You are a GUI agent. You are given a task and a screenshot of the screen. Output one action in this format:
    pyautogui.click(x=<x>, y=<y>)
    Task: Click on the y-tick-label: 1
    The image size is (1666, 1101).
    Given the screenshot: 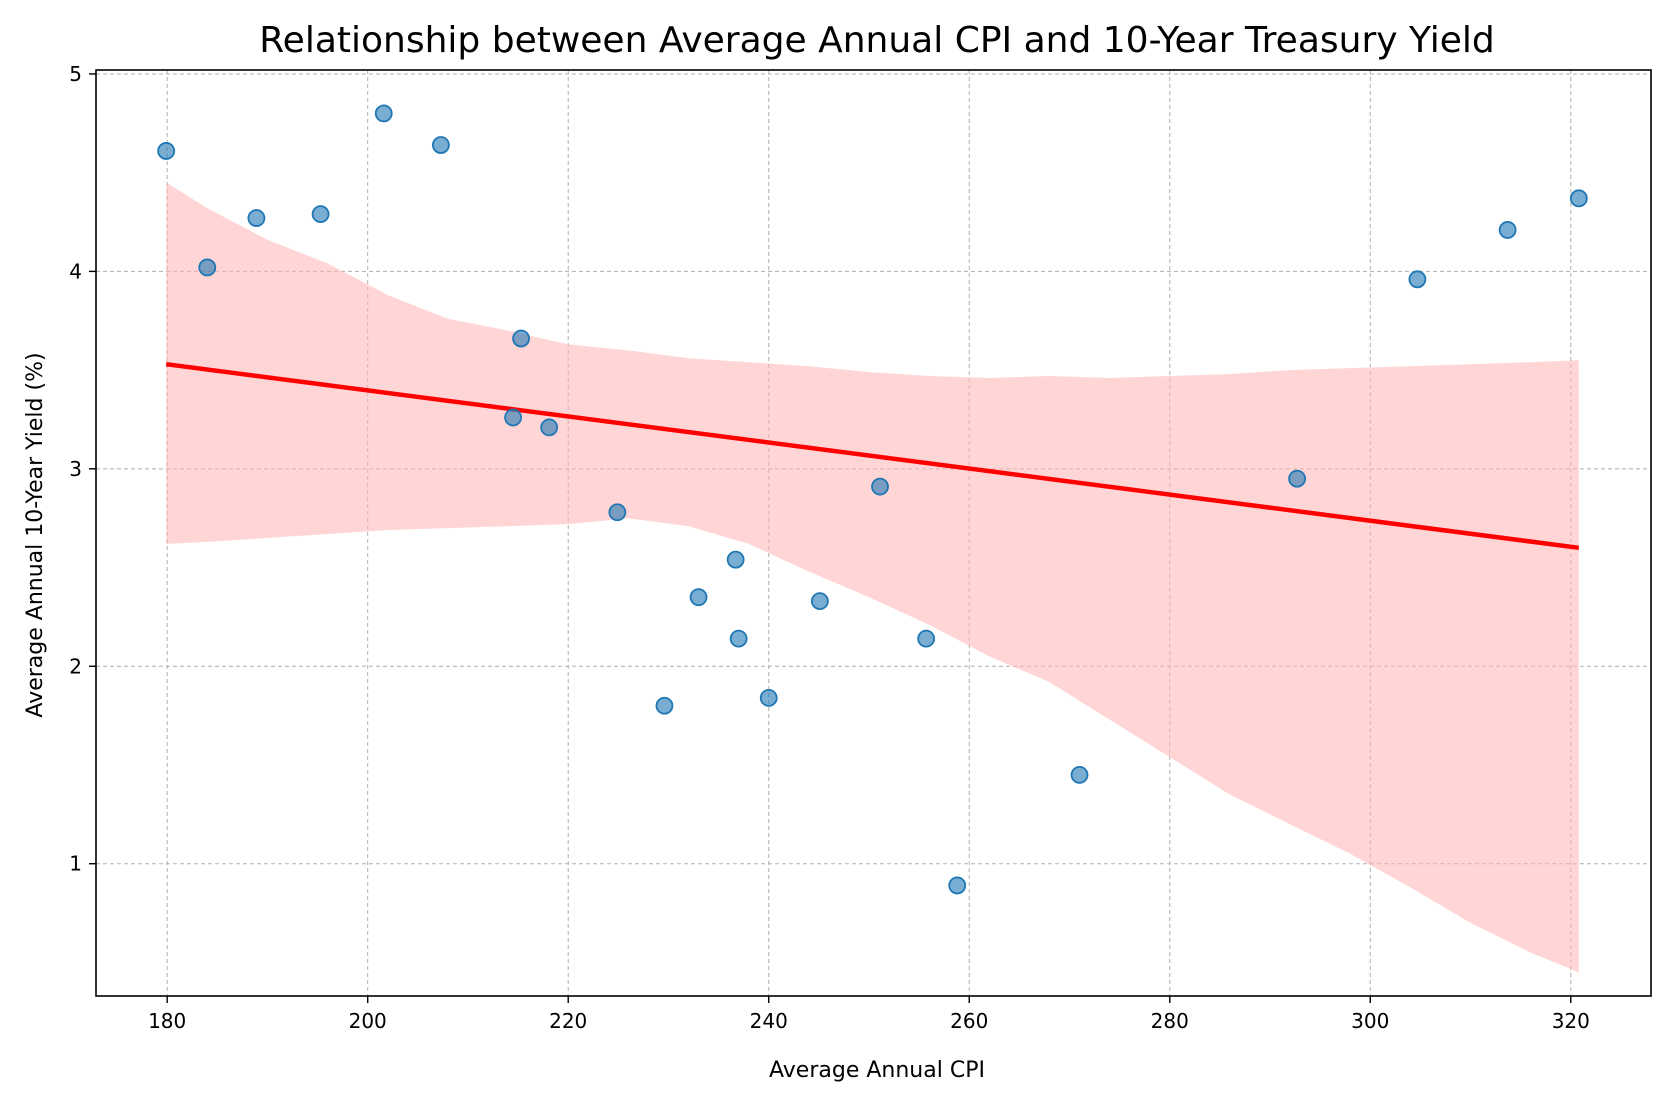 What is the action you would take?
    pyautogui.click(x=75, y=864)
    